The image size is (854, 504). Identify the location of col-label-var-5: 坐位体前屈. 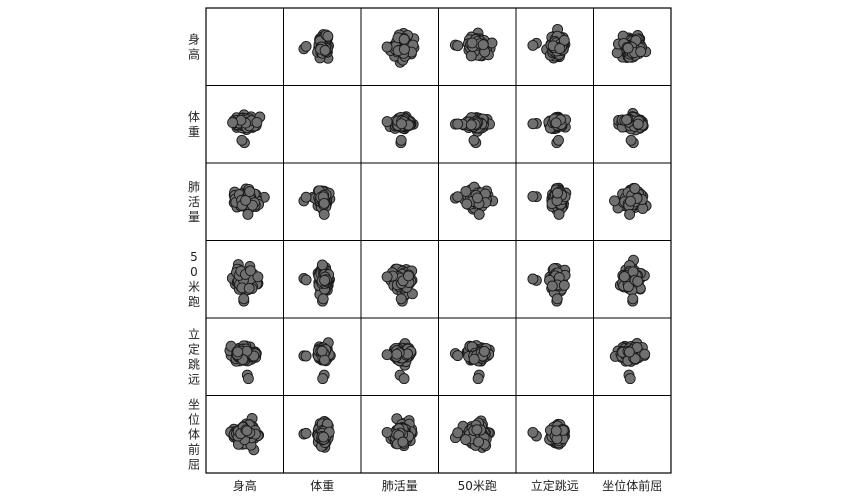
(632, 485).